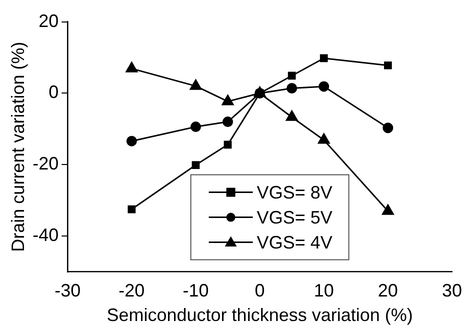 This screenshot has width=474, height=335. What do you see at coordinates (48, 20) in the screenshot?
I see `y-tick-label: 20` at bounding box center [48, 20].